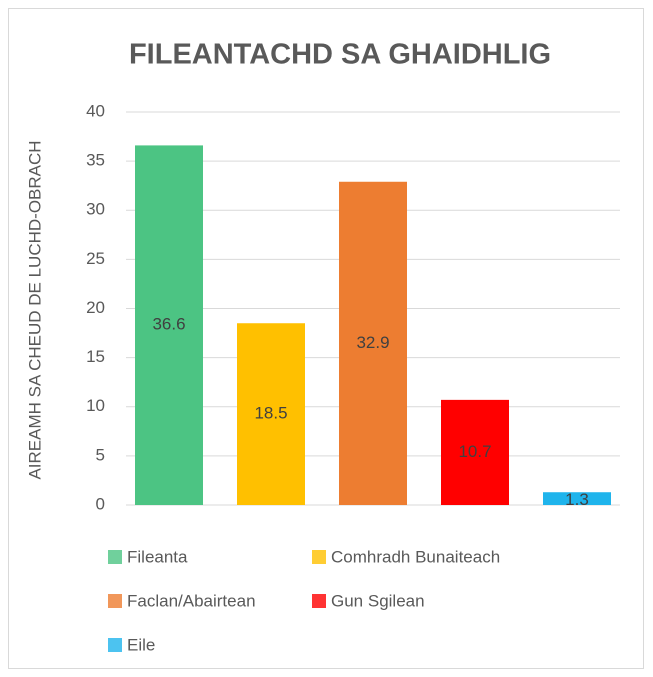 The image size is (653, 677). Describe the element at coordinates (95, 356) in the screenshot. I see `y-tick-label: 15` at that location.